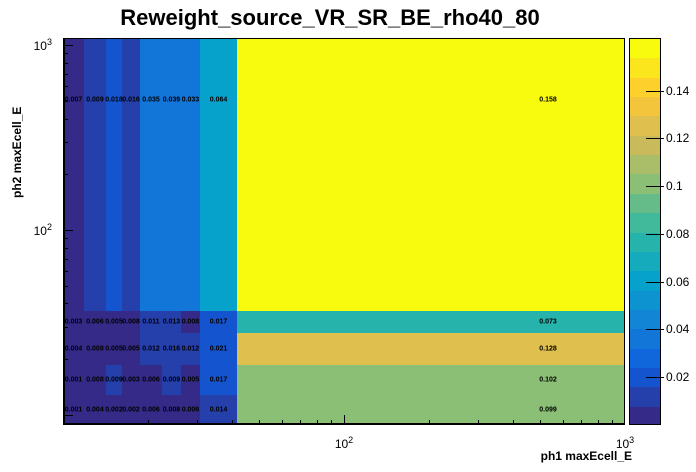 The height and width of the screenshot is (472, 696). I want to click on colorbar-tick-label: 0.12, so click(678, 138).